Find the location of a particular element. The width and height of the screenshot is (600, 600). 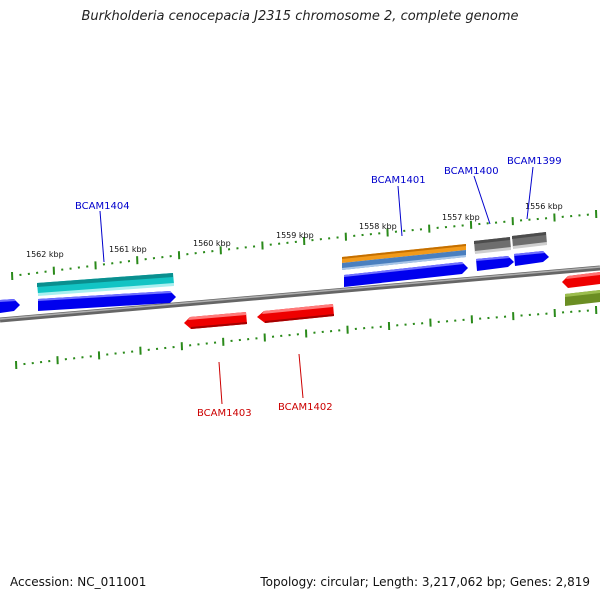

bcam1403-cds is located at coordinates (215, 320).